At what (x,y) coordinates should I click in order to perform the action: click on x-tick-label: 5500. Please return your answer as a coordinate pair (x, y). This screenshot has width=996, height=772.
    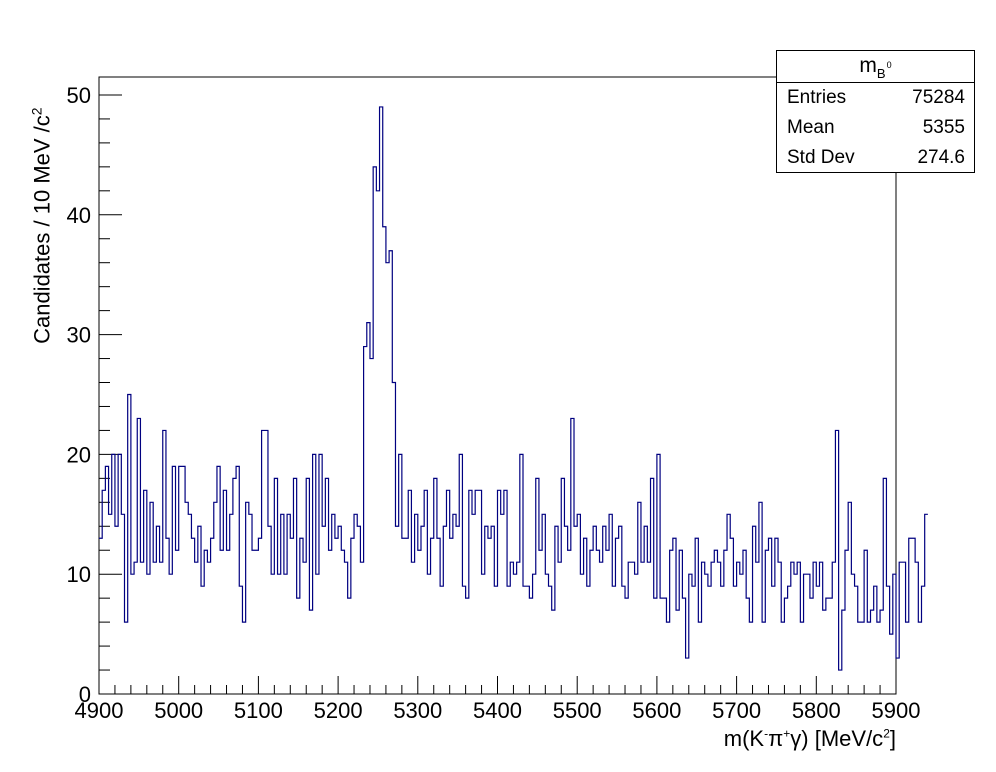
    Looking at the image, I should click on (577, 710).